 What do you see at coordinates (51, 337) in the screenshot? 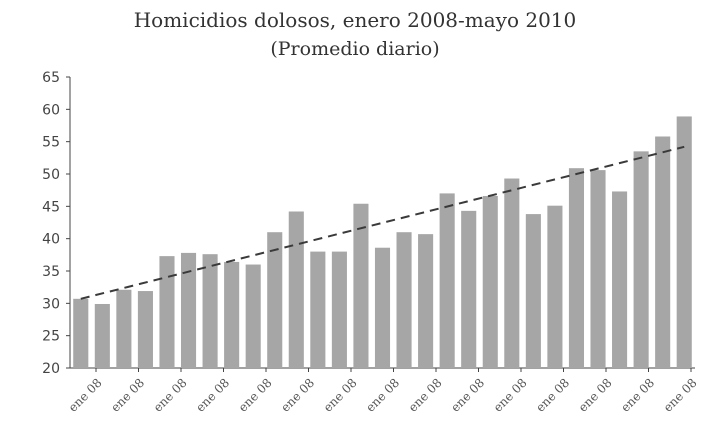
I see `y-tick-label: 25` at bounding box center [51, 337].